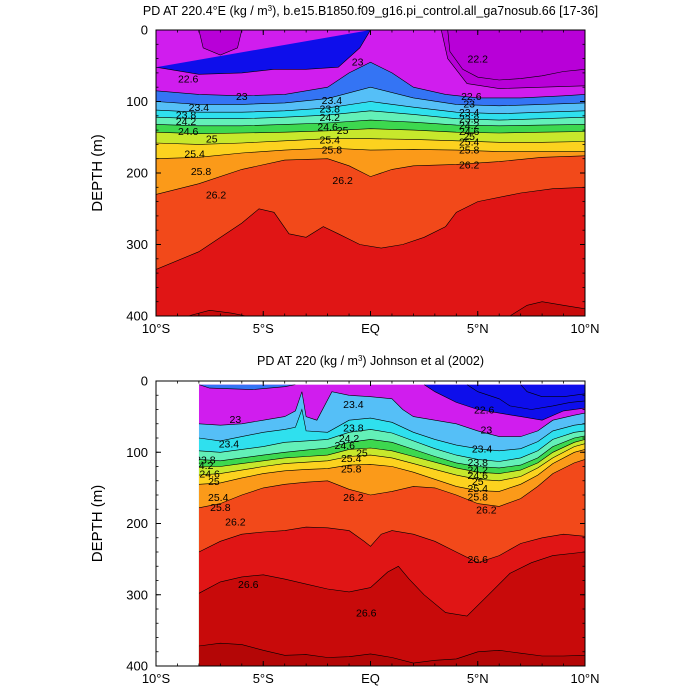  What do you see at coordinates (137, 101) in the screenshot?
I see `panel-1-y-tick-label: 100` at bounding box center [137, 101].